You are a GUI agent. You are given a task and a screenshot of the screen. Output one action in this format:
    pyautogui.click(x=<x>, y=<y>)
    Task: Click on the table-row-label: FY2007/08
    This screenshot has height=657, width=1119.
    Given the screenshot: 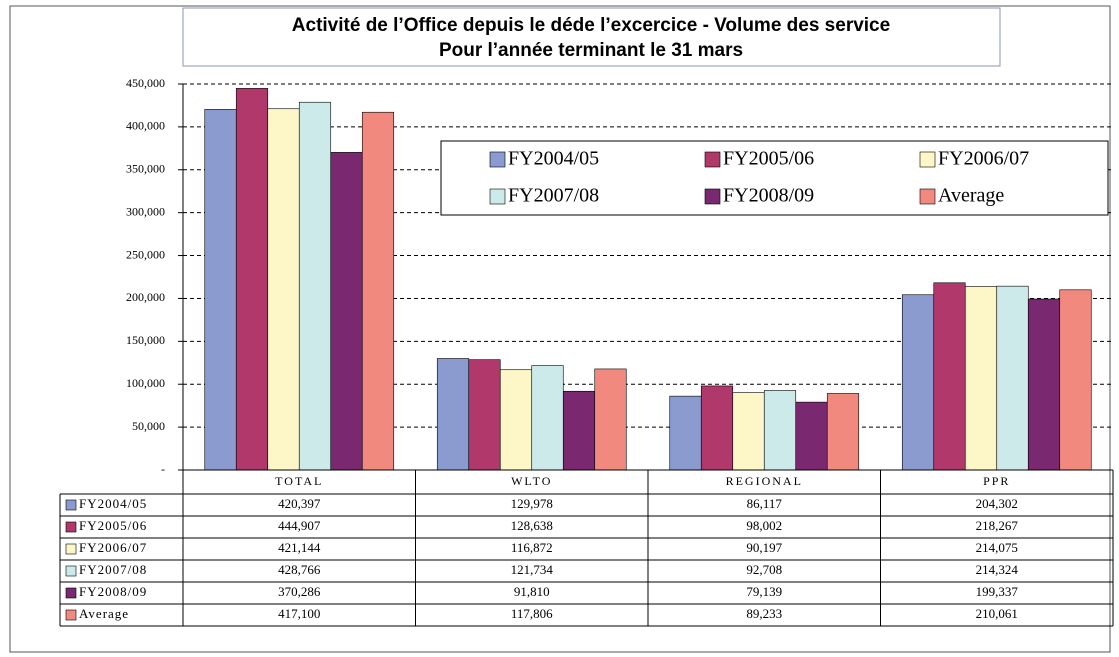 What is the action you would take?
    pyautogui.click(x=113, y=569)
    